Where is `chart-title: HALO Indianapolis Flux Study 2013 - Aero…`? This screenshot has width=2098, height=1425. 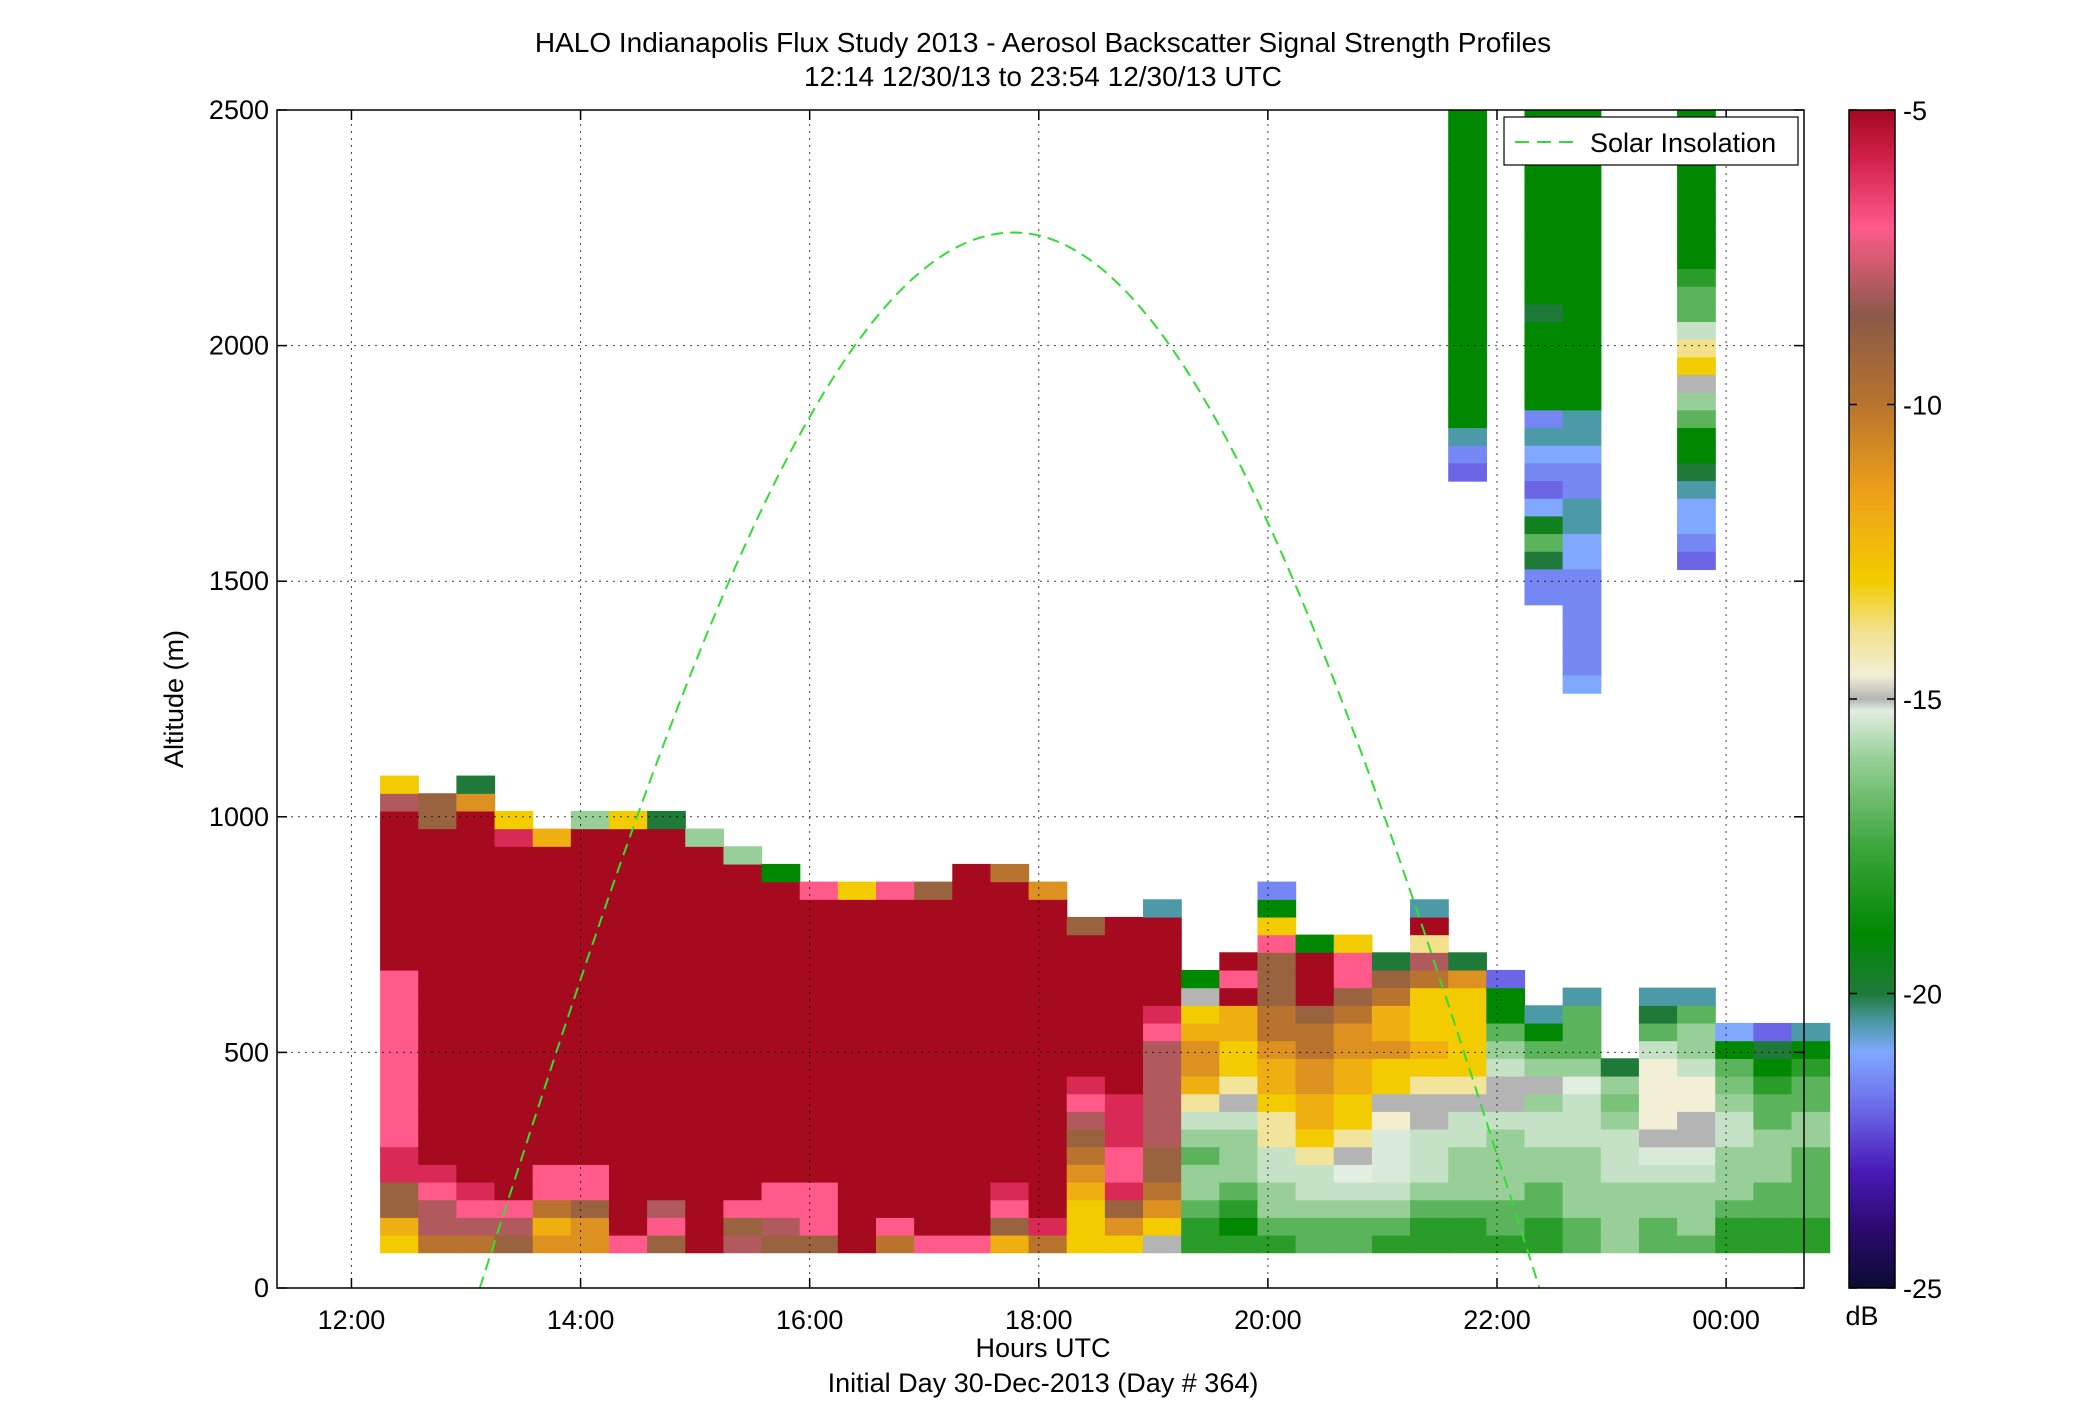
chart-title: HALO Indianapolis Flux Study 2013 - Aero… is located at coordinates (1043, 42).